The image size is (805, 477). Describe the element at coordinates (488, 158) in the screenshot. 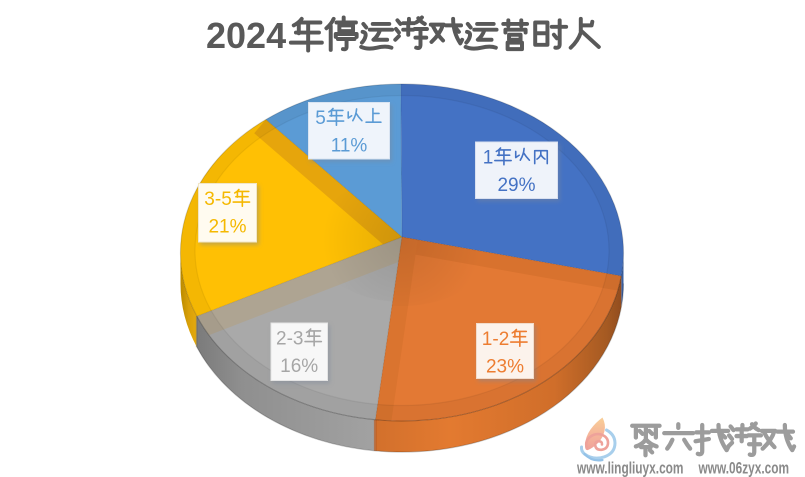

I see `svg-text: 1` at that location.